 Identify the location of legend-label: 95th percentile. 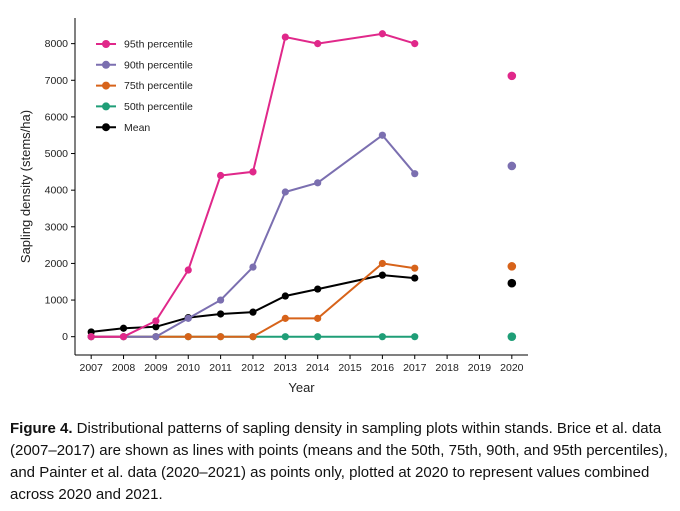
(158, 45).